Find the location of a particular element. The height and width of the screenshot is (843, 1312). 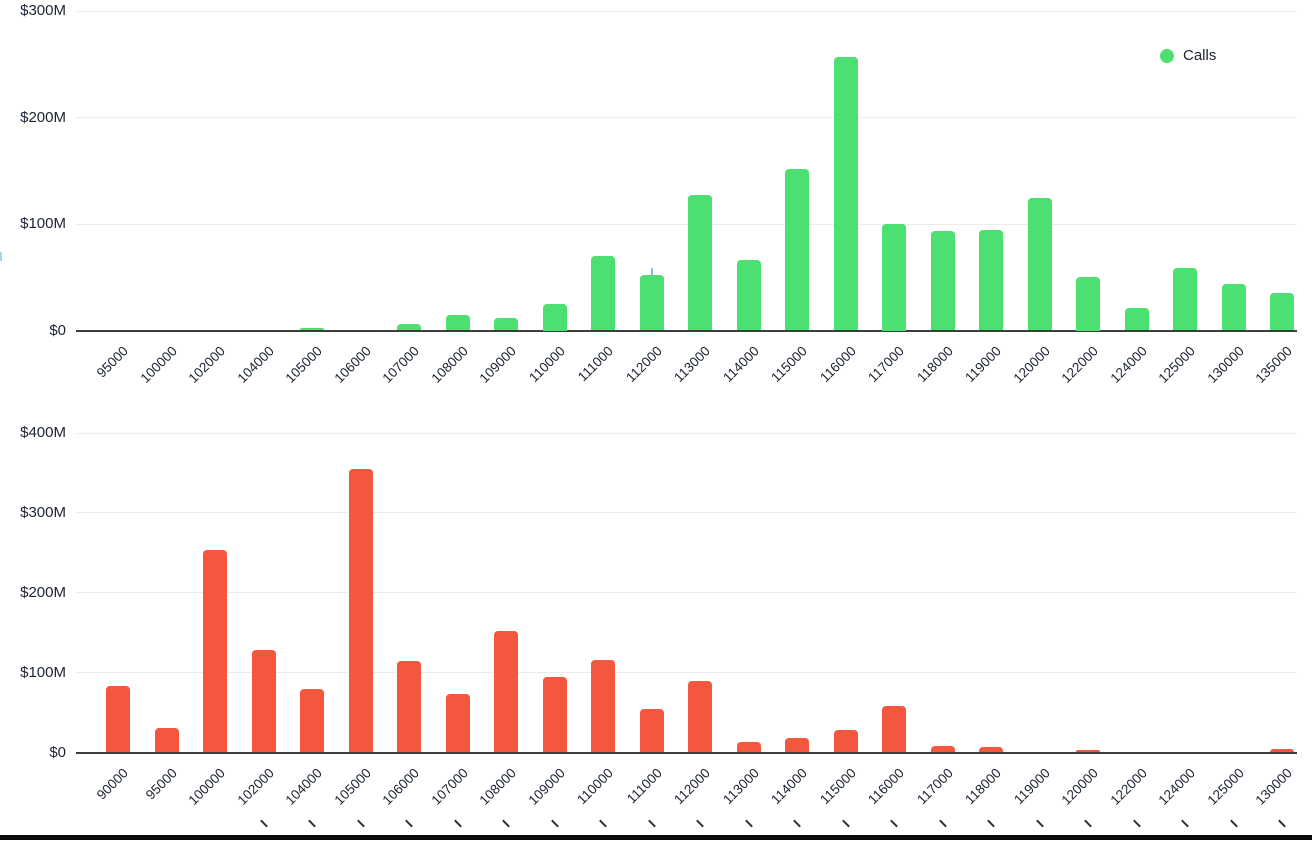

legend: Calls is located at coordinates (1188, 55).